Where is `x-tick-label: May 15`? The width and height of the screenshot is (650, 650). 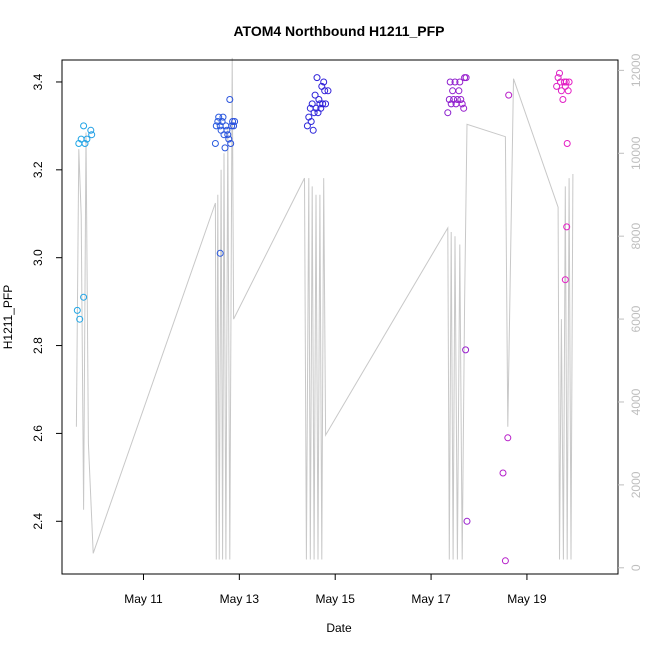 x-tick-label: May 15 is located at coordinates (336, 599).